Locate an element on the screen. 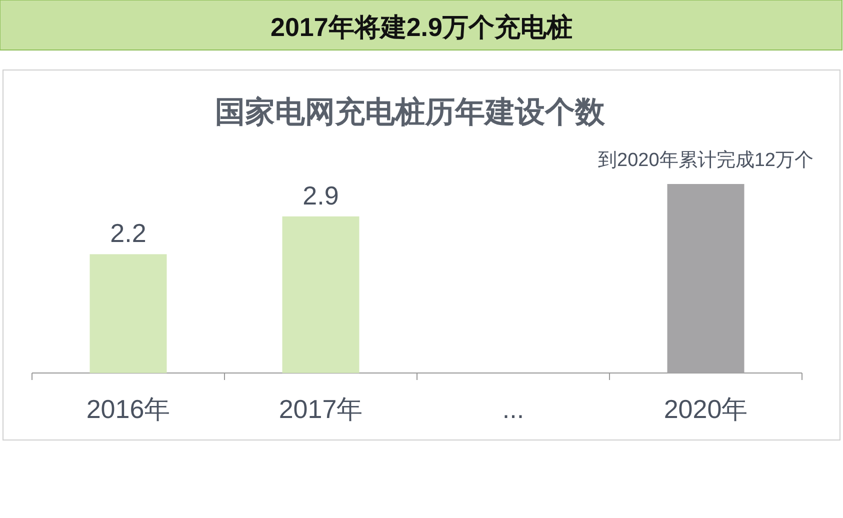 The height and width of the screenshot is (518, 843). chart-title: 2017年将建2.9万个充电桩 is located at coordinates (421, 27).